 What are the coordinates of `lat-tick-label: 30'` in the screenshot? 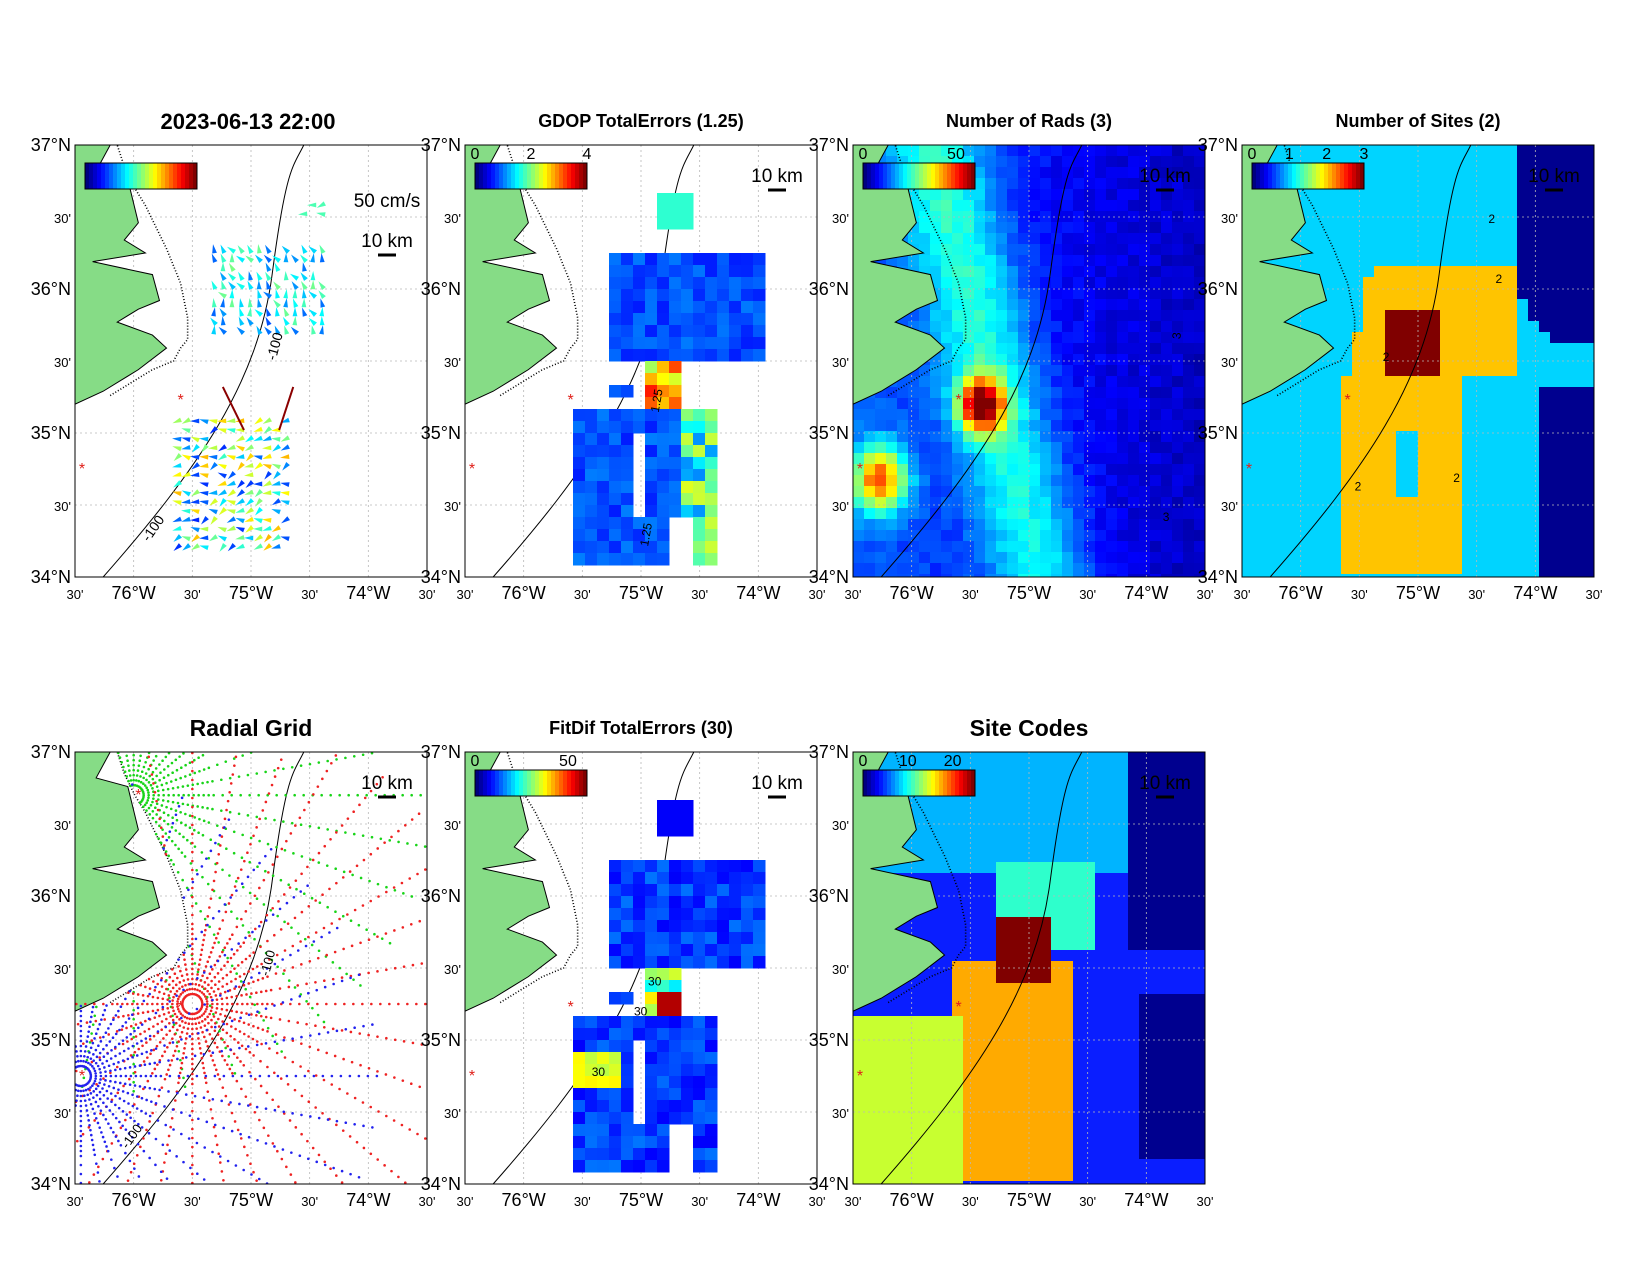 It's located at (840, 218).